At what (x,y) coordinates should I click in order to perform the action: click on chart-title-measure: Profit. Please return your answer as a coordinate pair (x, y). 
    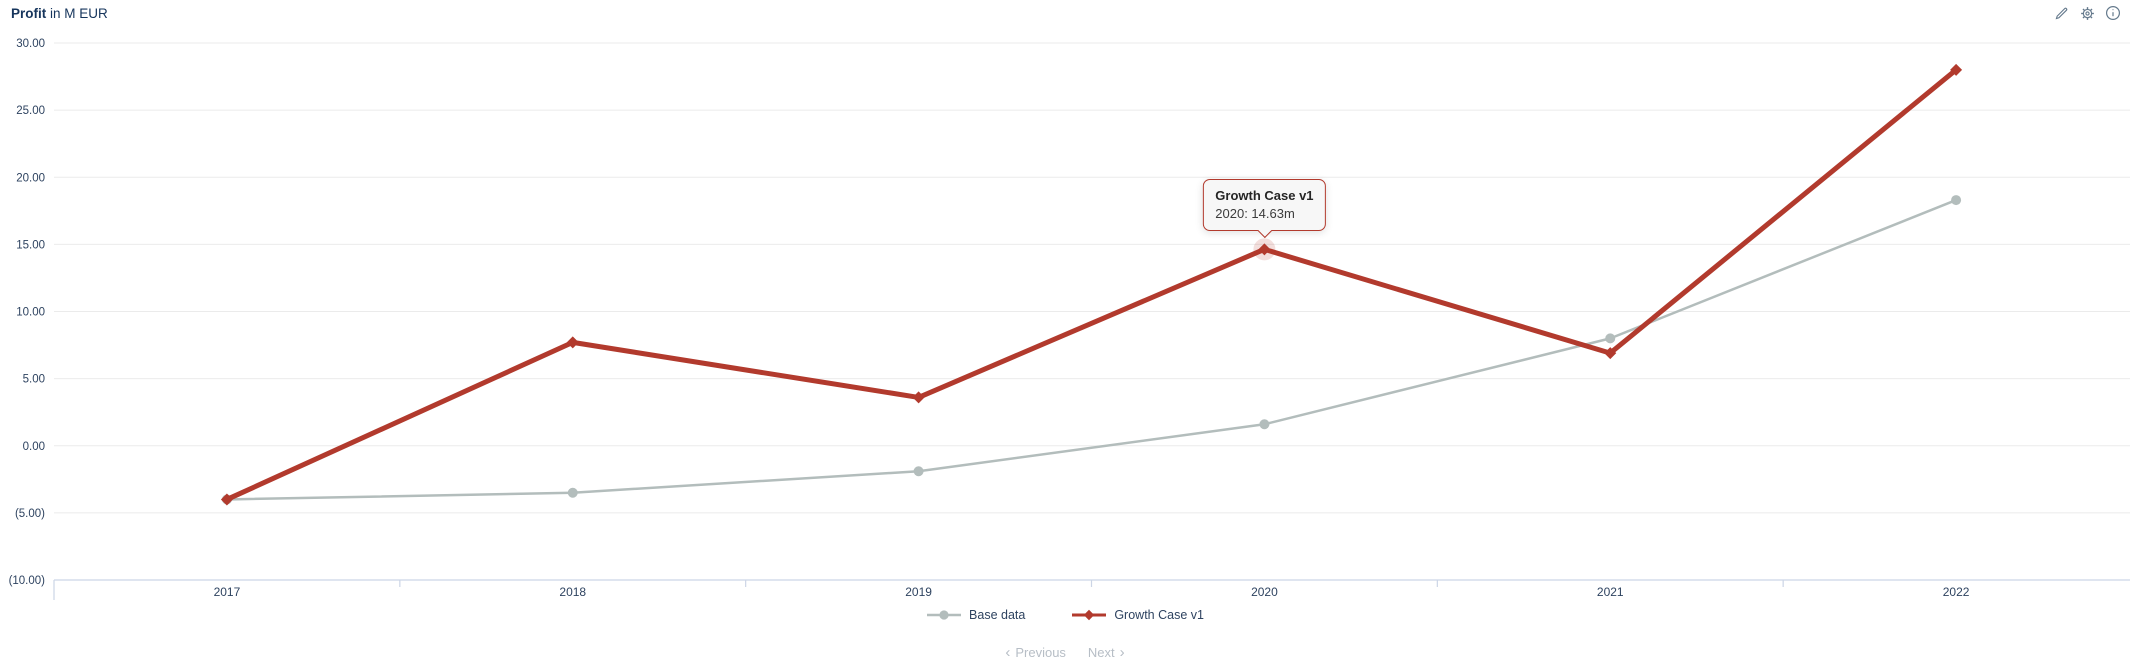
    Looking at the image, I should click on (29, 13).